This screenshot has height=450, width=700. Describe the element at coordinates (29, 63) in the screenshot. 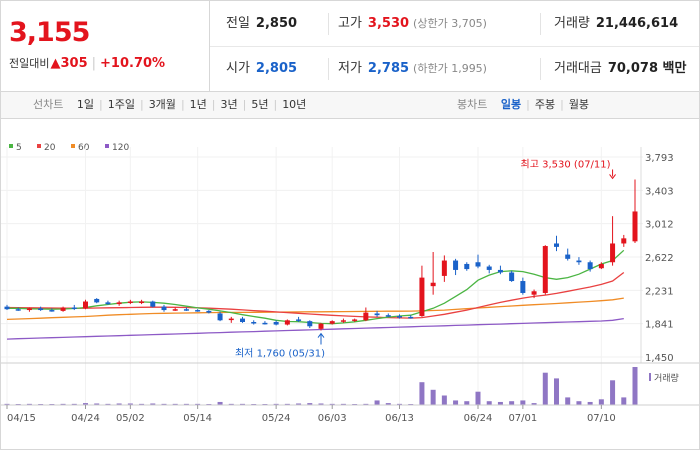

I see `change-label: 전일대비` at that location.